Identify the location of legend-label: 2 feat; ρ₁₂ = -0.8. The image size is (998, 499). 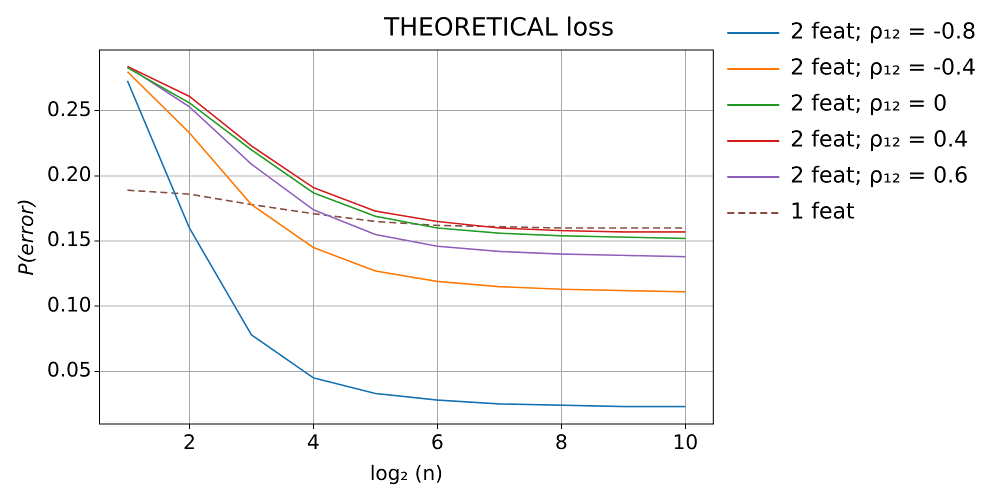
(883, 32).